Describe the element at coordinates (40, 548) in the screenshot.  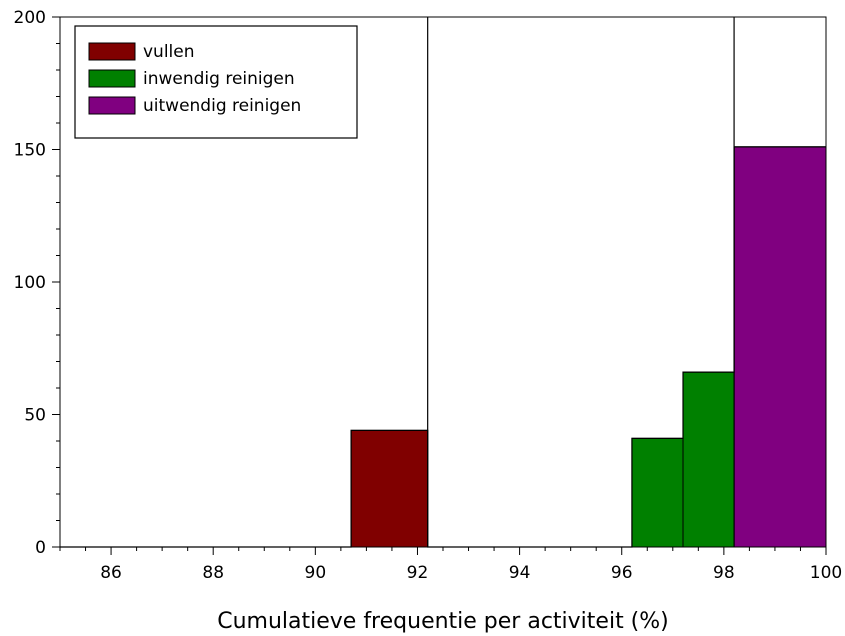
I see `y-tick-label-0: 0` at that location.